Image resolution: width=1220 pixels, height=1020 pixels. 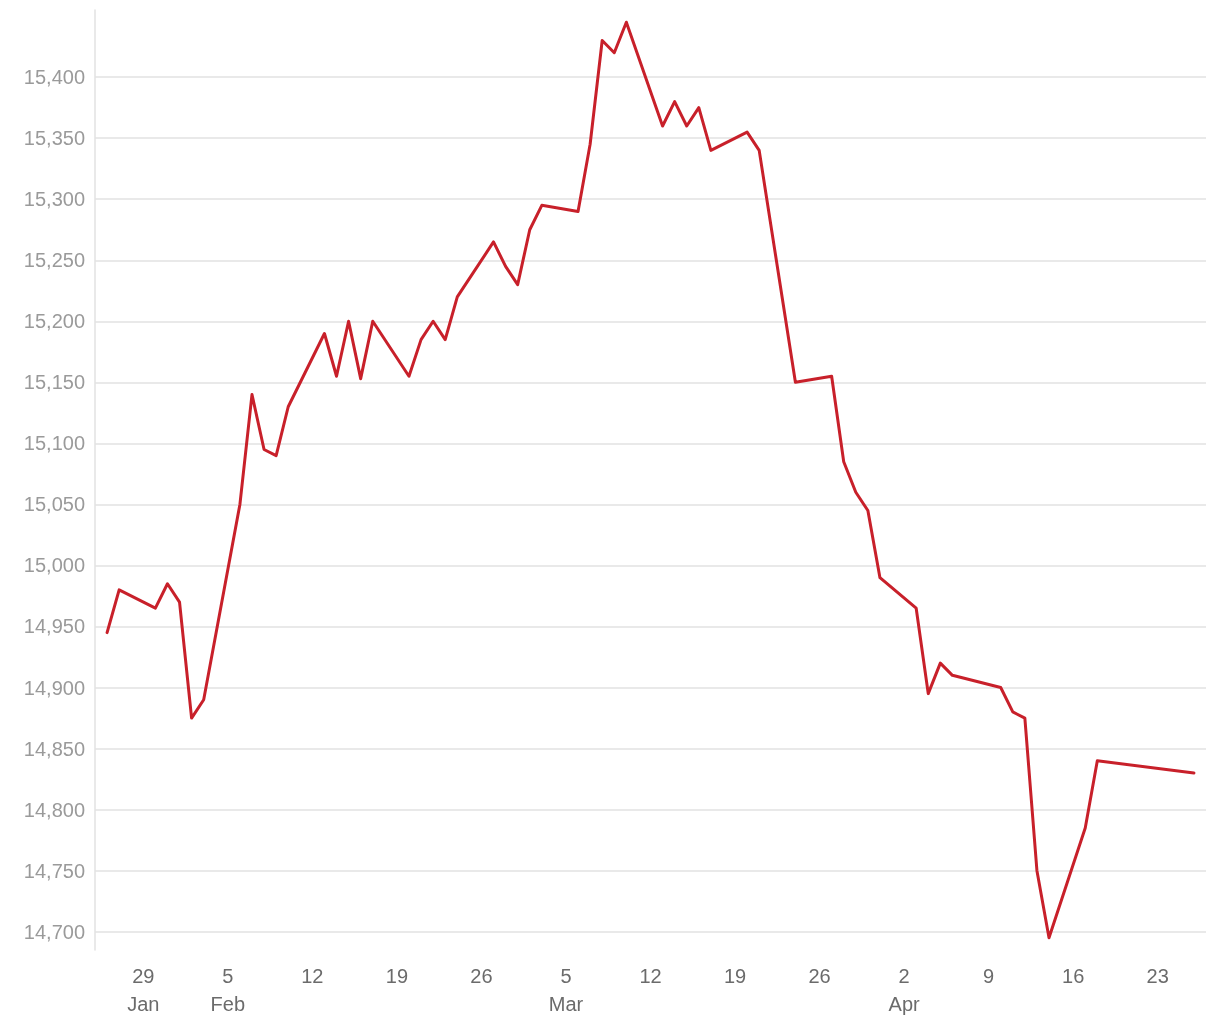 I want to click on x-tick-label: 5 Mar, so click(x=566, y=990).